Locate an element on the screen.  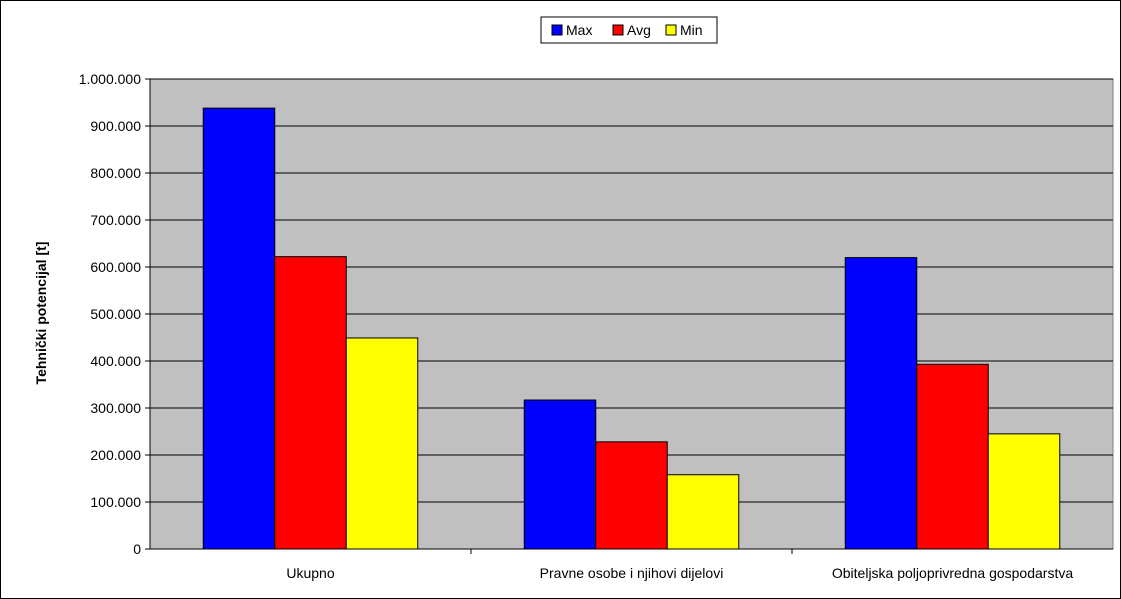
legend-box is located at coordinates (629, 30).